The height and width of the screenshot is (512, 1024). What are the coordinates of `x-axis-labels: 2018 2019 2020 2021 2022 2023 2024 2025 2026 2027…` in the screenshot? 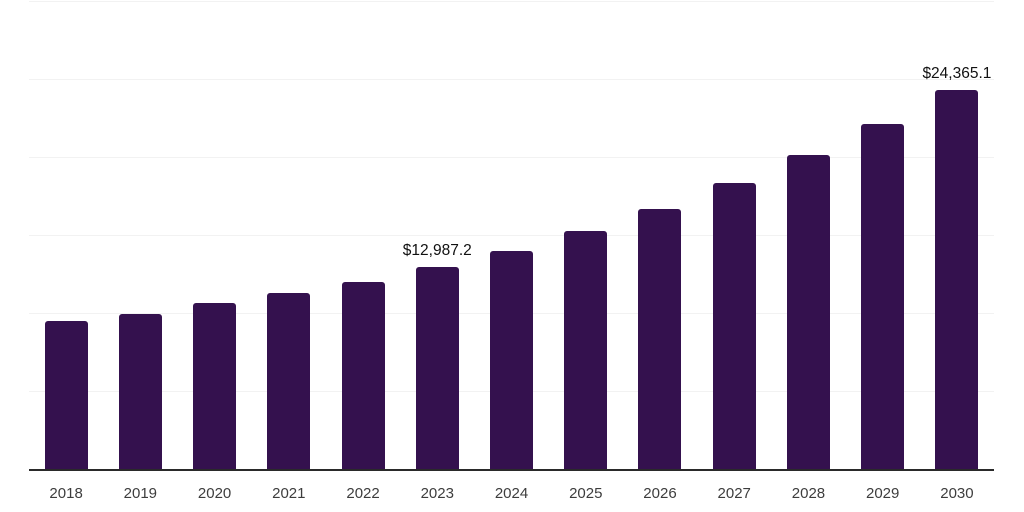 It's located at (511, 493).